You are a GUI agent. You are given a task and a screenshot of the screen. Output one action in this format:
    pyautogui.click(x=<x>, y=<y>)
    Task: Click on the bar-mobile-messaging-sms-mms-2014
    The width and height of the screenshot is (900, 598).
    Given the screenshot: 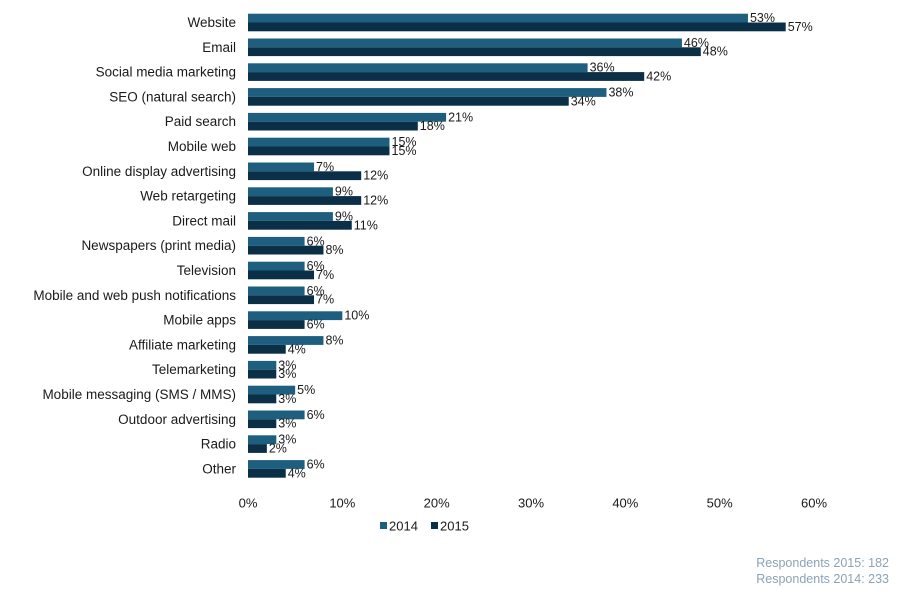 What is the action you would take?
    pyautogui.click(x=272, y=390)
    